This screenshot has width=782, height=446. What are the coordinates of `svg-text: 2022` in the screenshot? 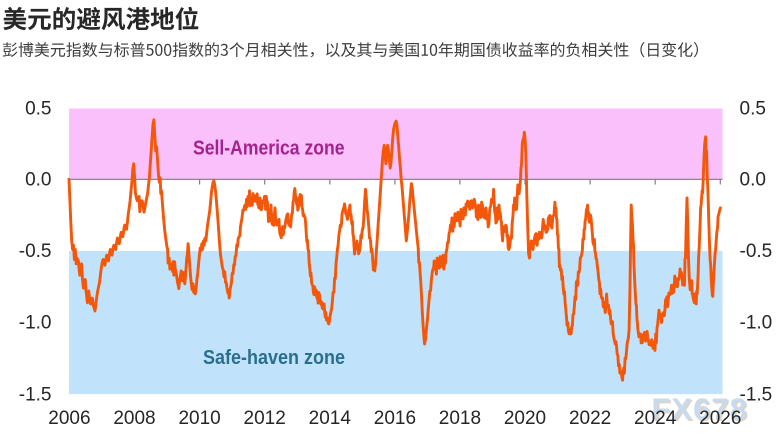 It's located at (590, 418).